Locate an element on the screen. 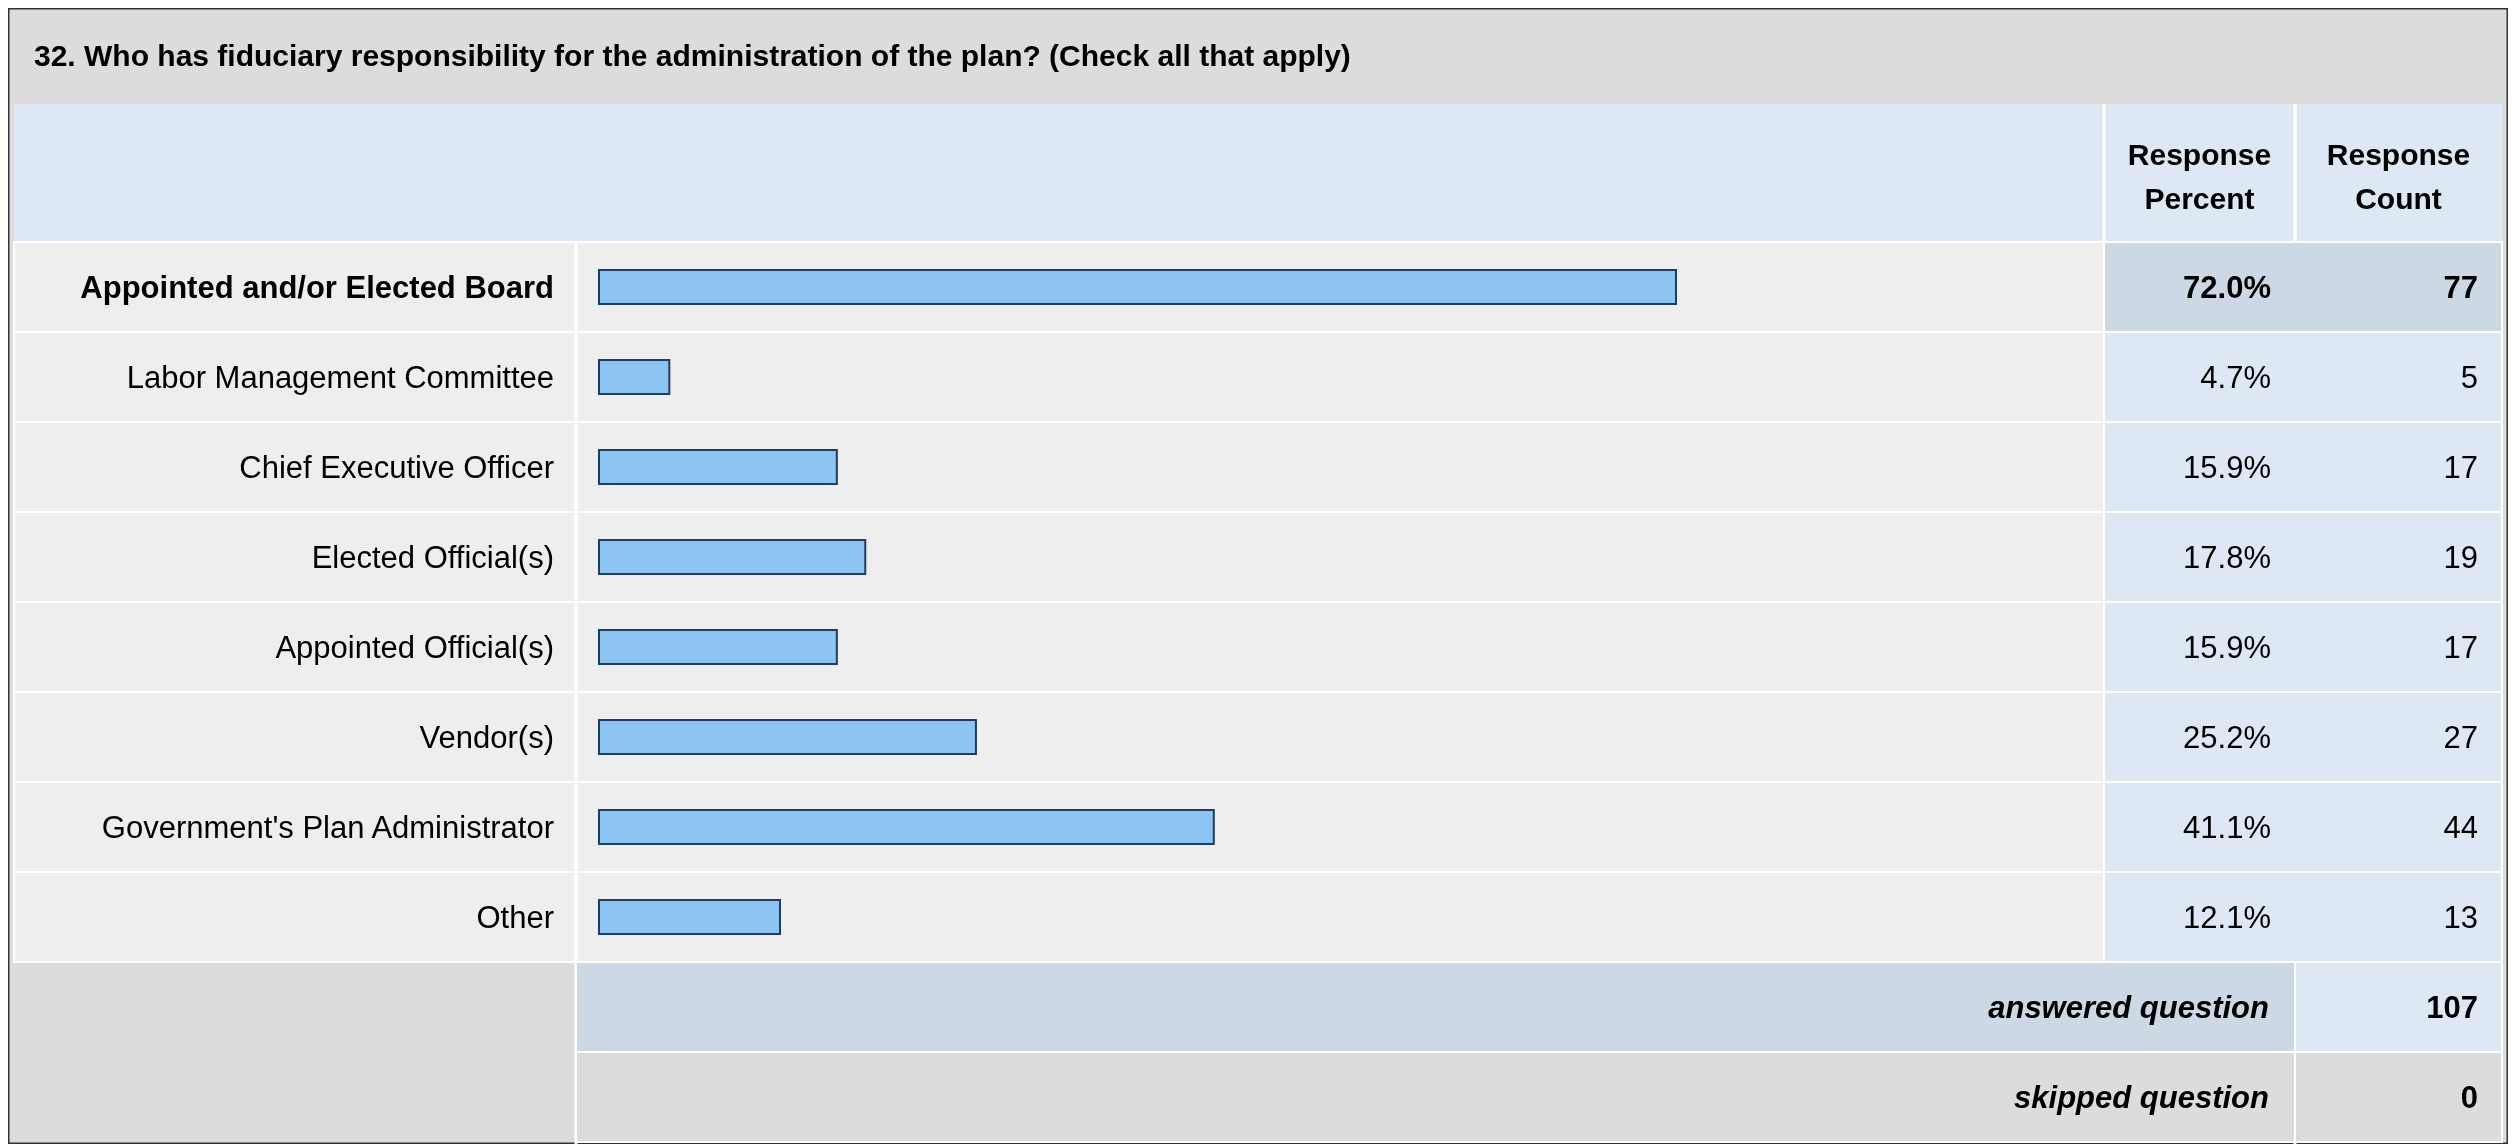  y-tick-label: Chief Executive Officer is located at coordinates (396, 467).